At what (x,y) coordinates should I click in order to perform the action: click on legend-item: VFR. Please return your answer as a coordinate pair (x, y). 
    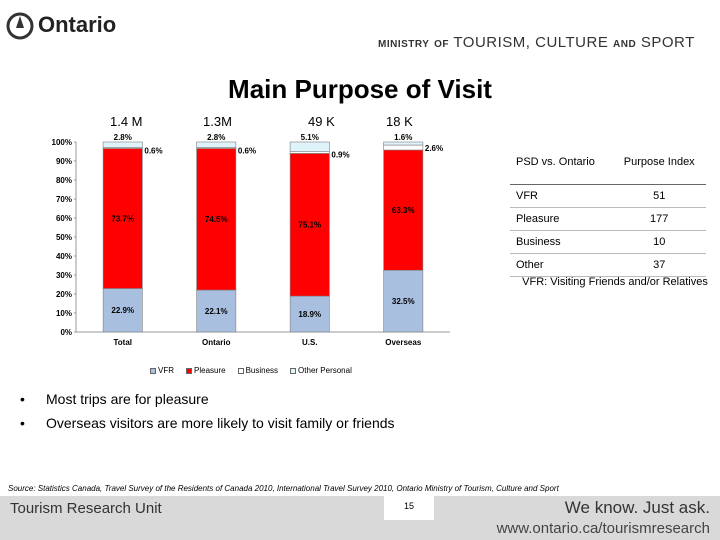
    Looking at the image, I should click on (162, 370).